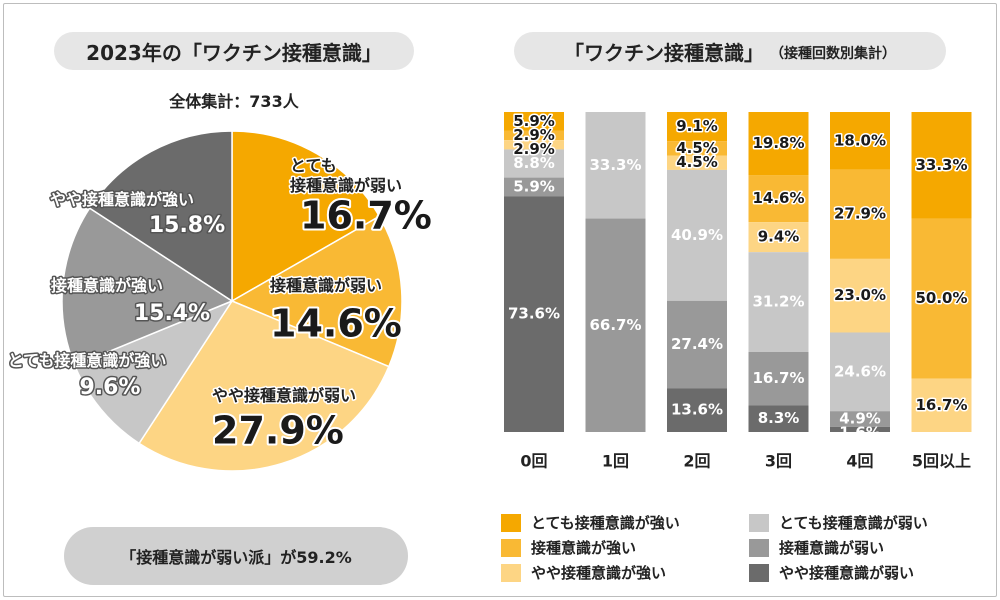 The width and height of the screenshot is (1000, 600). I want to click on pie-title: 2023年の「ワクチン接種意識」, so click(234, 51).